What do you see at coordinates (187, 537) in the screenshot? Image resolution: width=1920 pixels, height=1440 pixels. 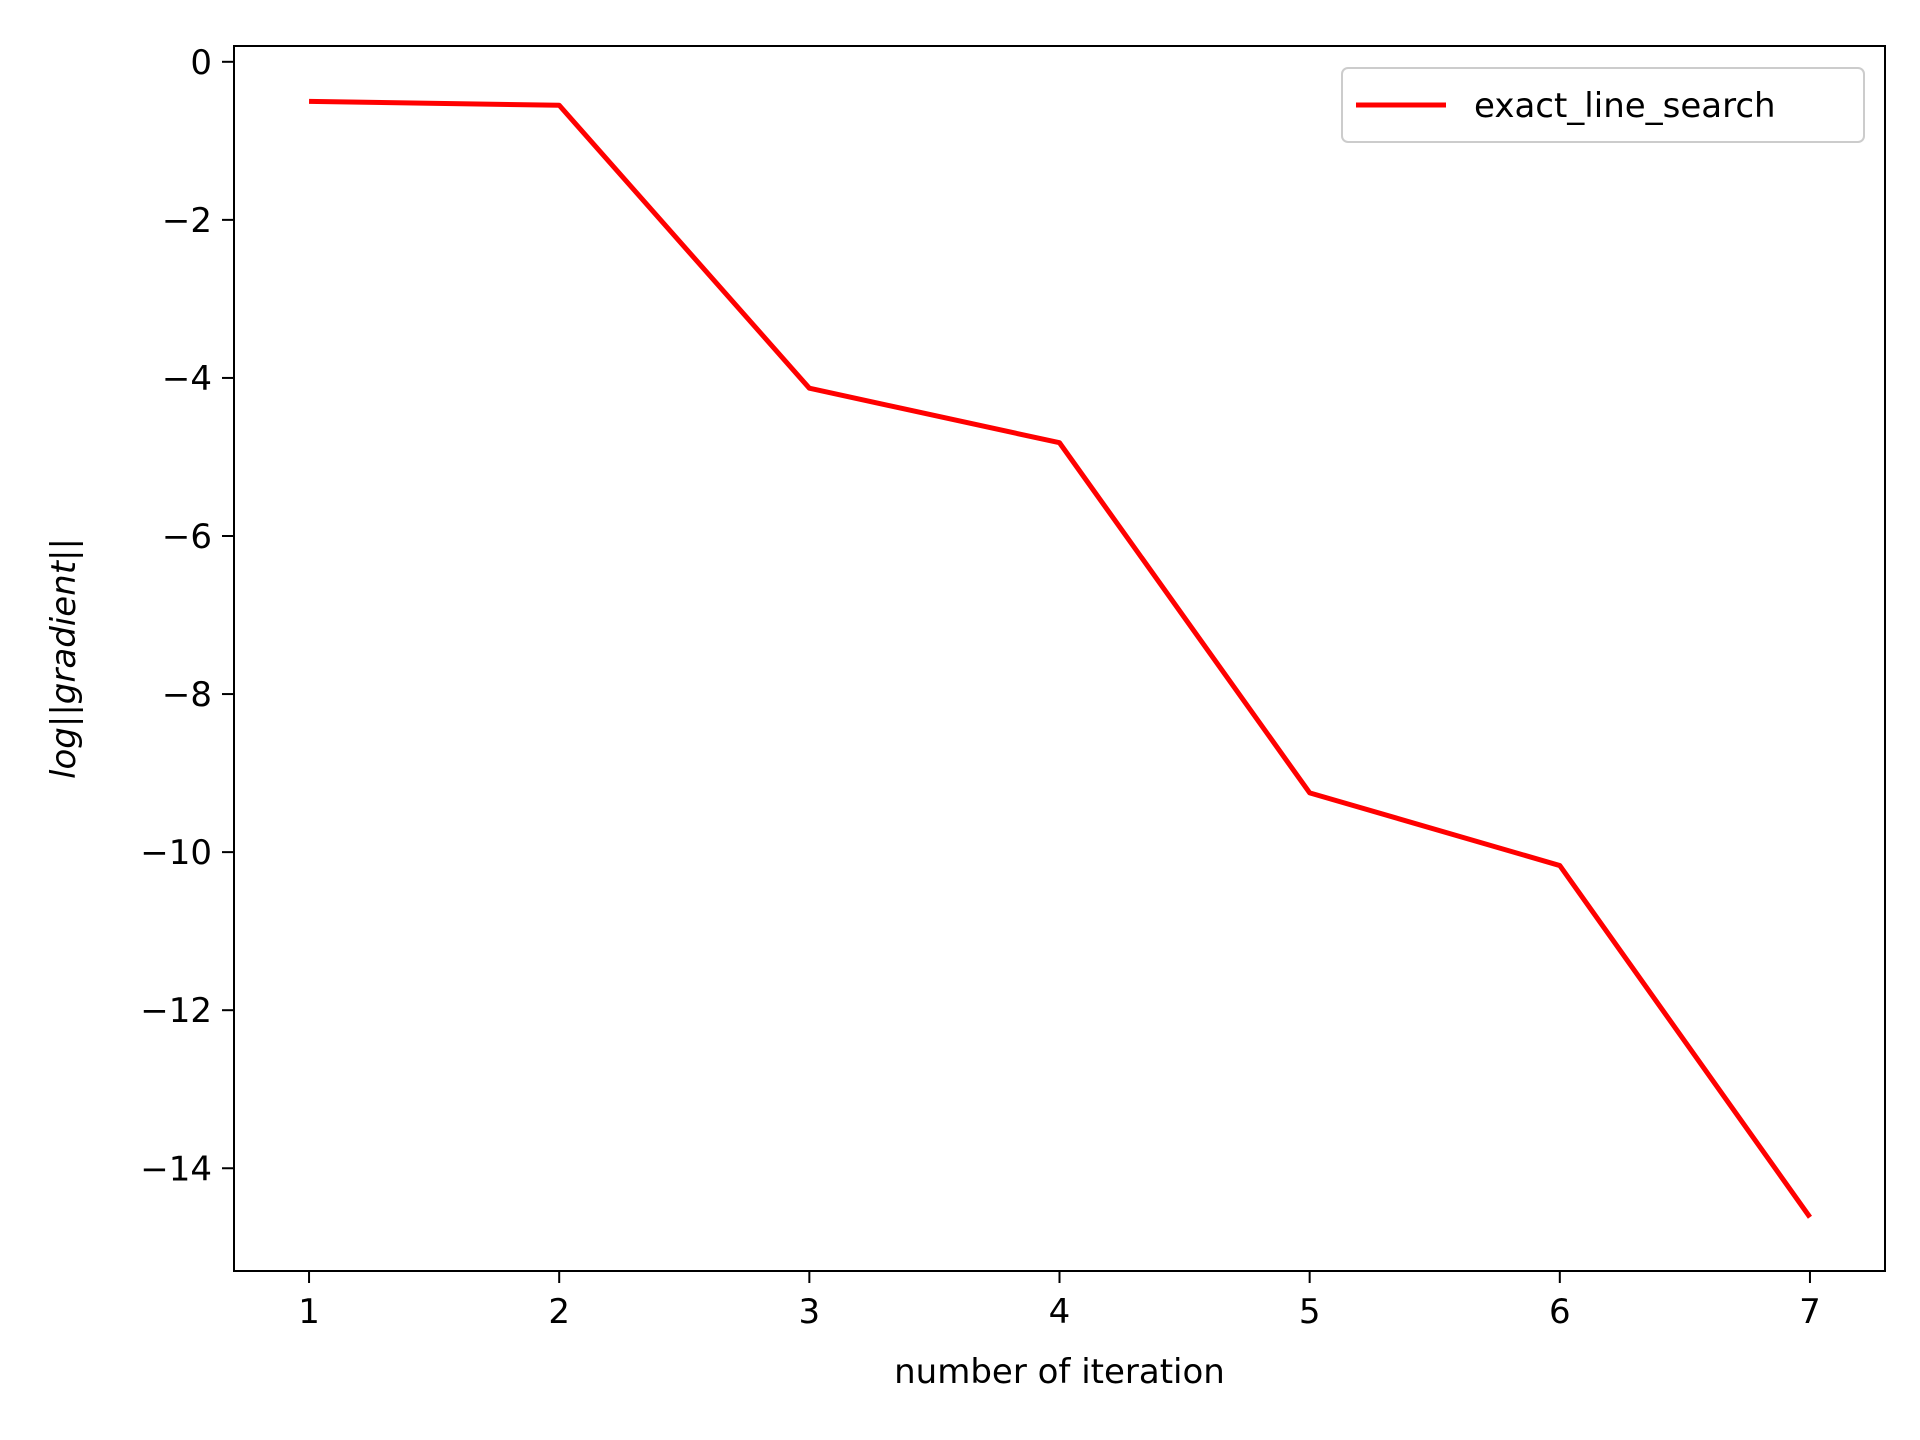 I see `y-tick-label: −6` at bounding box center [187, 537].